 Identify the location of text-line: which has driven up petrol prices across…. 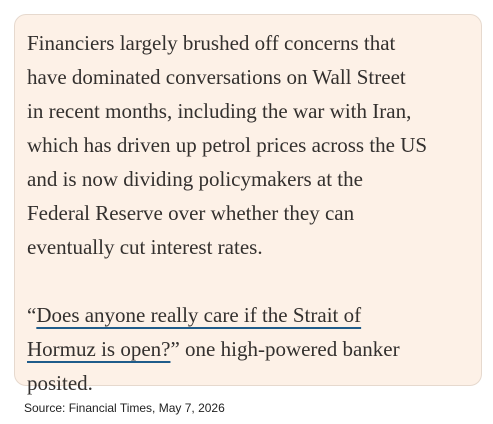
(227, 145).